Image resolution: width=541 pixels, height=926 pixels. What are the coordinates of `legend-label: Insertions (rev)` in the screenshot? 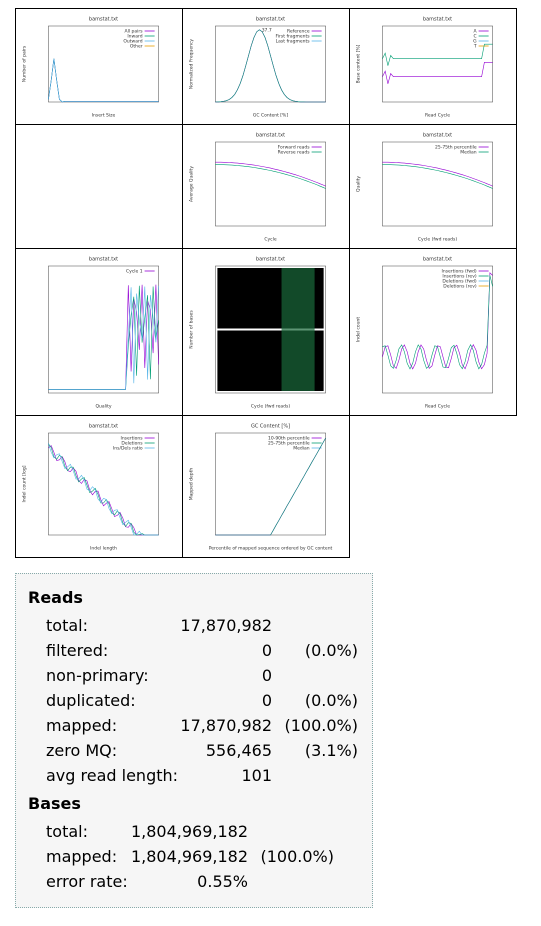 It's located at (459, 277).